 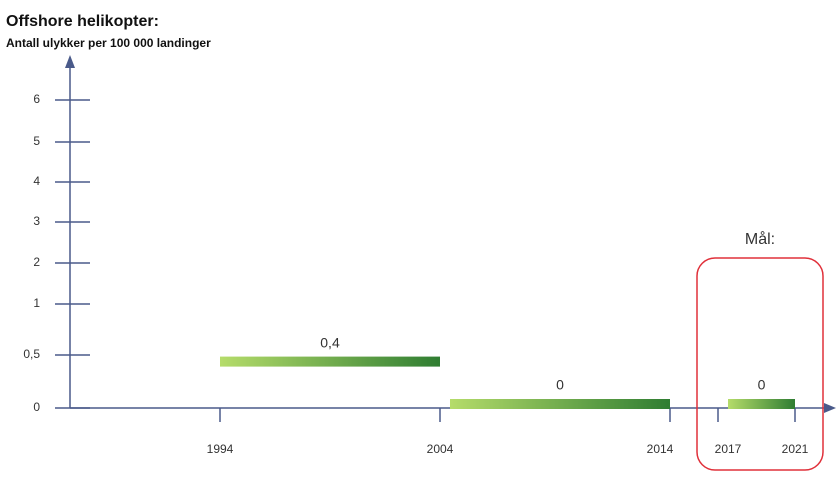 What do you see at coordinates (36, 407) in the screenshot?
I see `y-tick-label: 0` at bounding box center [36, 407].